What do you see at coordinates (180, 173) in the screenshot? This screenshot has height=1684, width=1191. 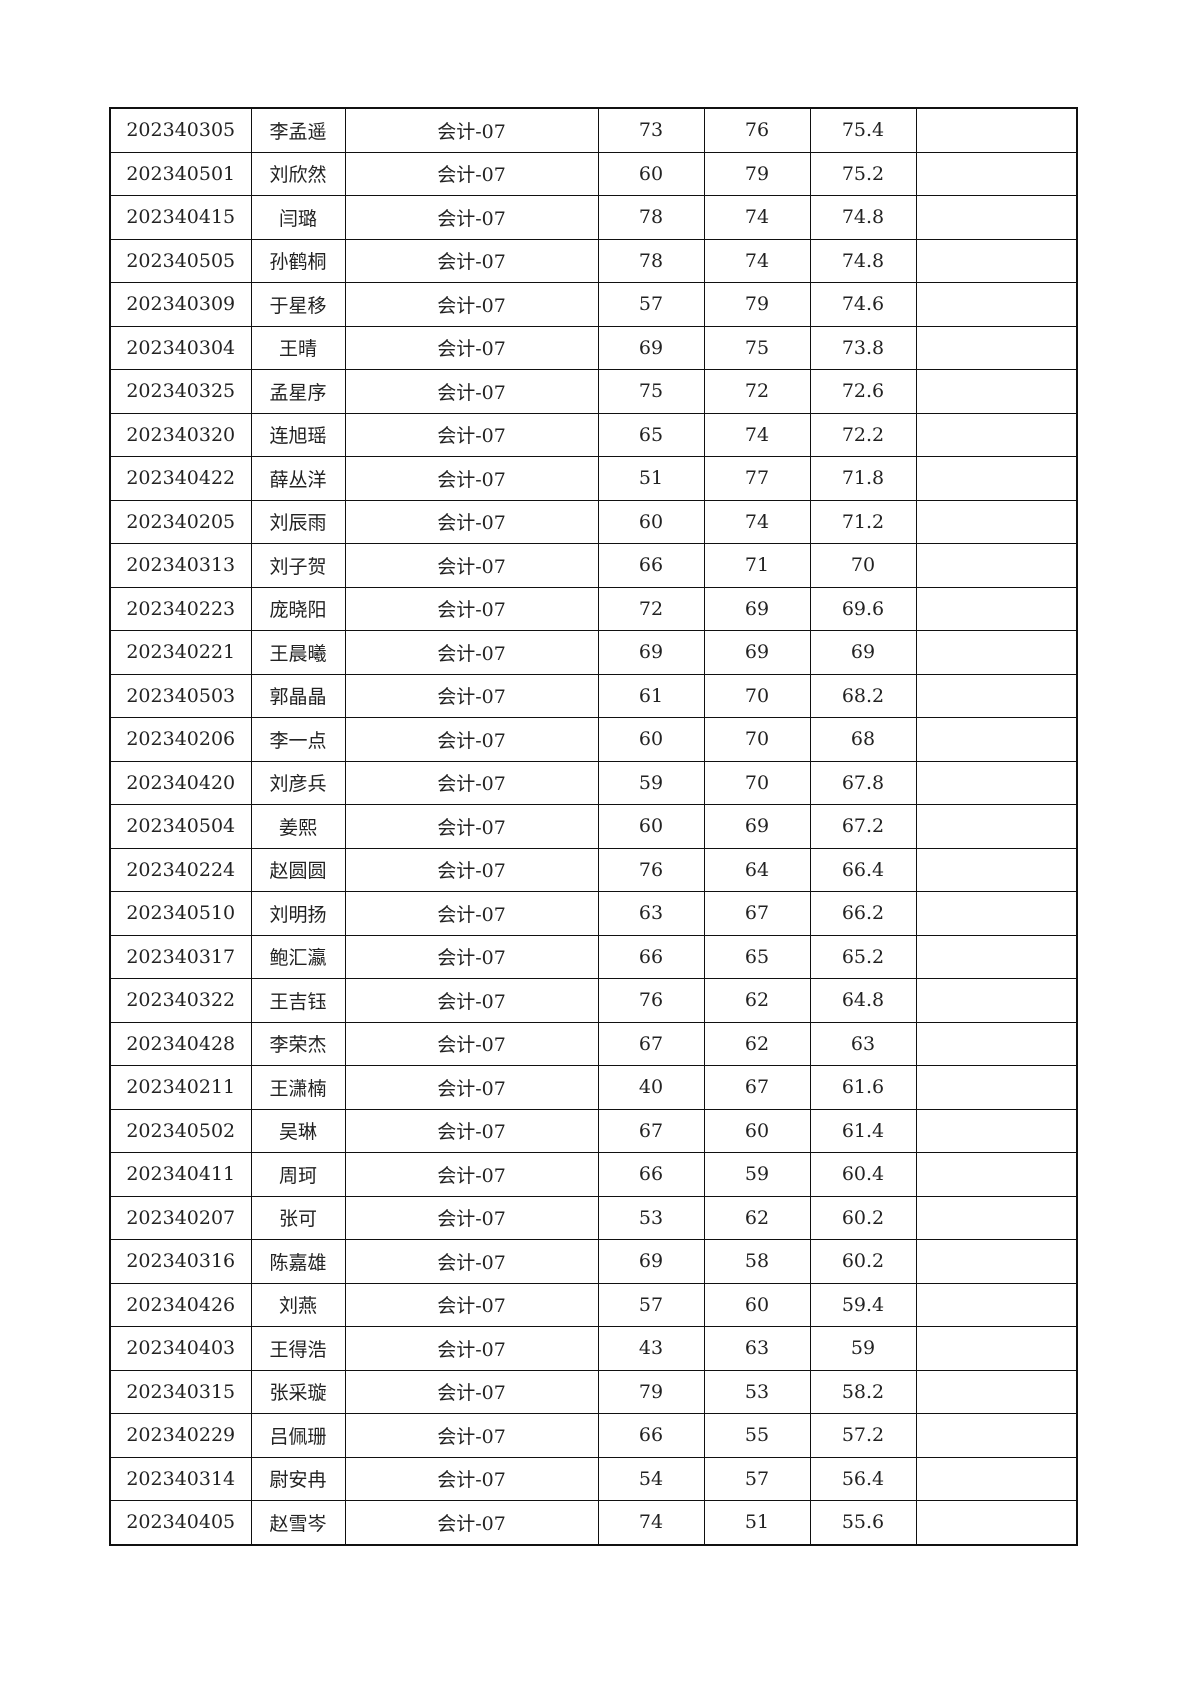 I see `student-id-cell: 202340501` at bounding box center [180, 173].